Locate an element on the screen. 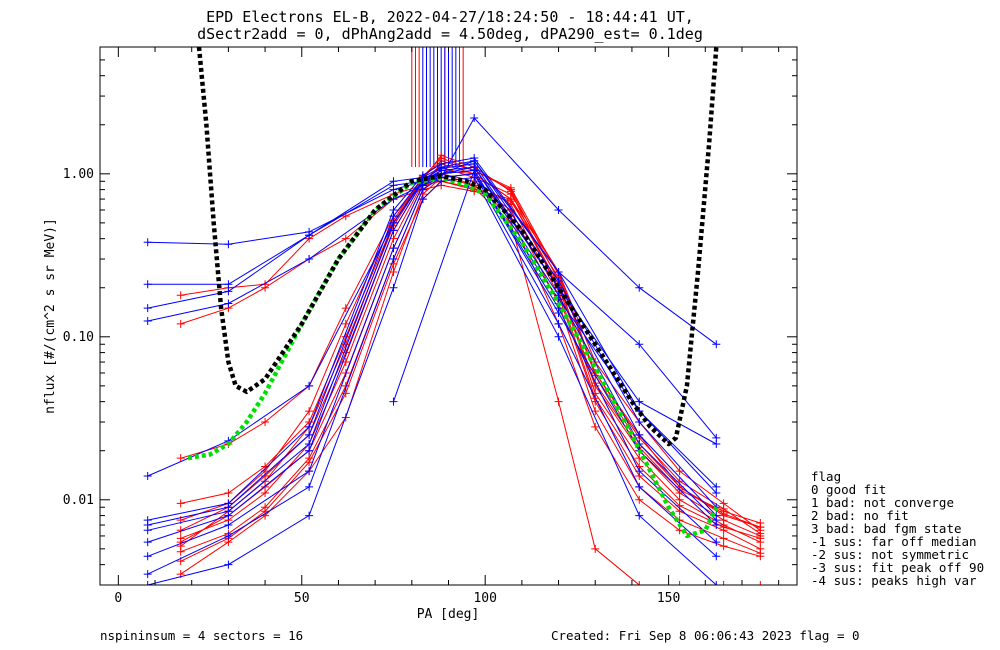 Image resolution: width=1000 pixels, height=650 pixels. x-axis-label: PA [deg] is located at coordinates (448, 614).